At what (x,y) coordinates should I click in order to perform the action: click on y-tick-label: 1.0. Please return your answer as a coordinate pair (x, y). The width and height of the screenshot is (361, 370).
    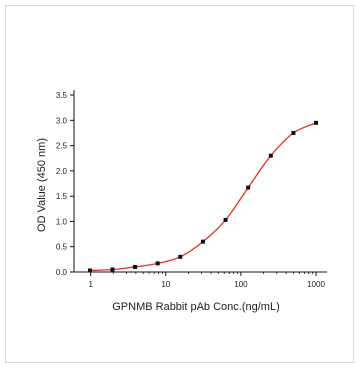
    Looking at the image, I should click on (62, 221).